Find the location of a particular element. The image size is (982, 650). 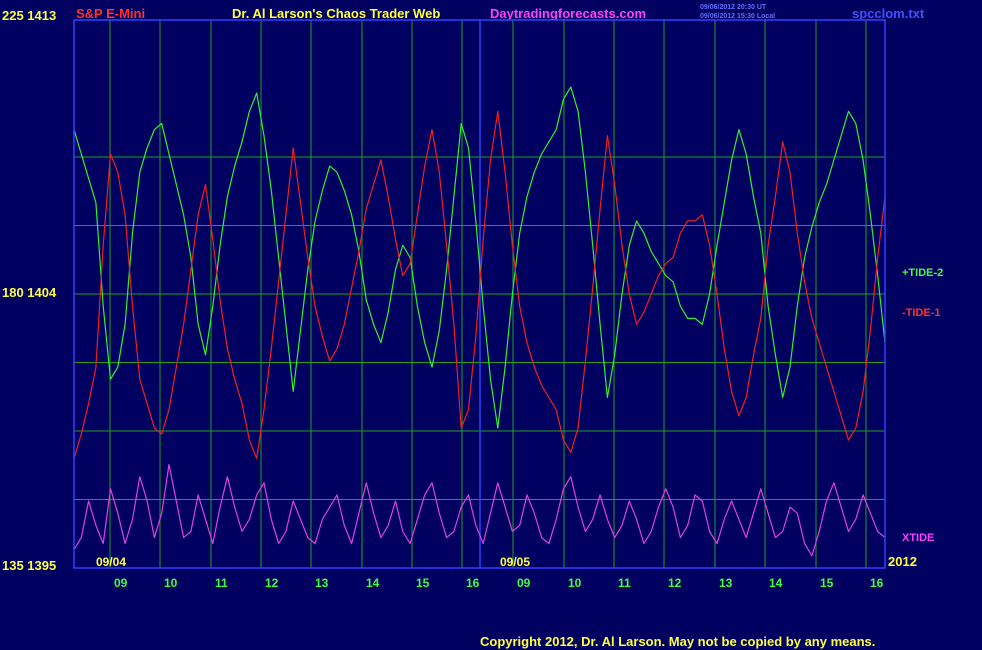

y-mid-label: 180 1404 is located at coordinates (29, 292).